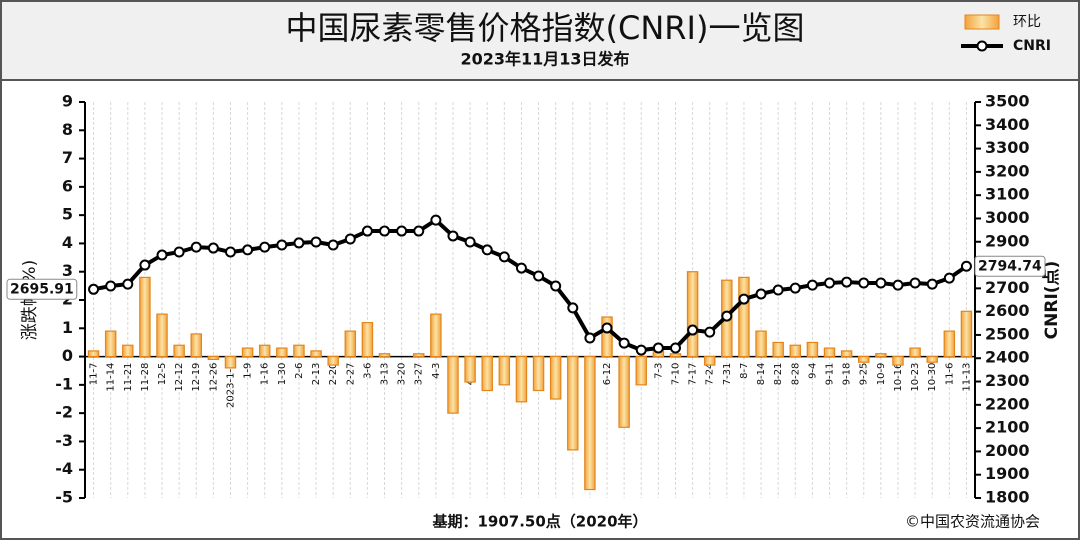  What do you see at coordinates (67, 270) in the screenshot?
I see `y-tick-label: 3` at bounding box center [67, 270].